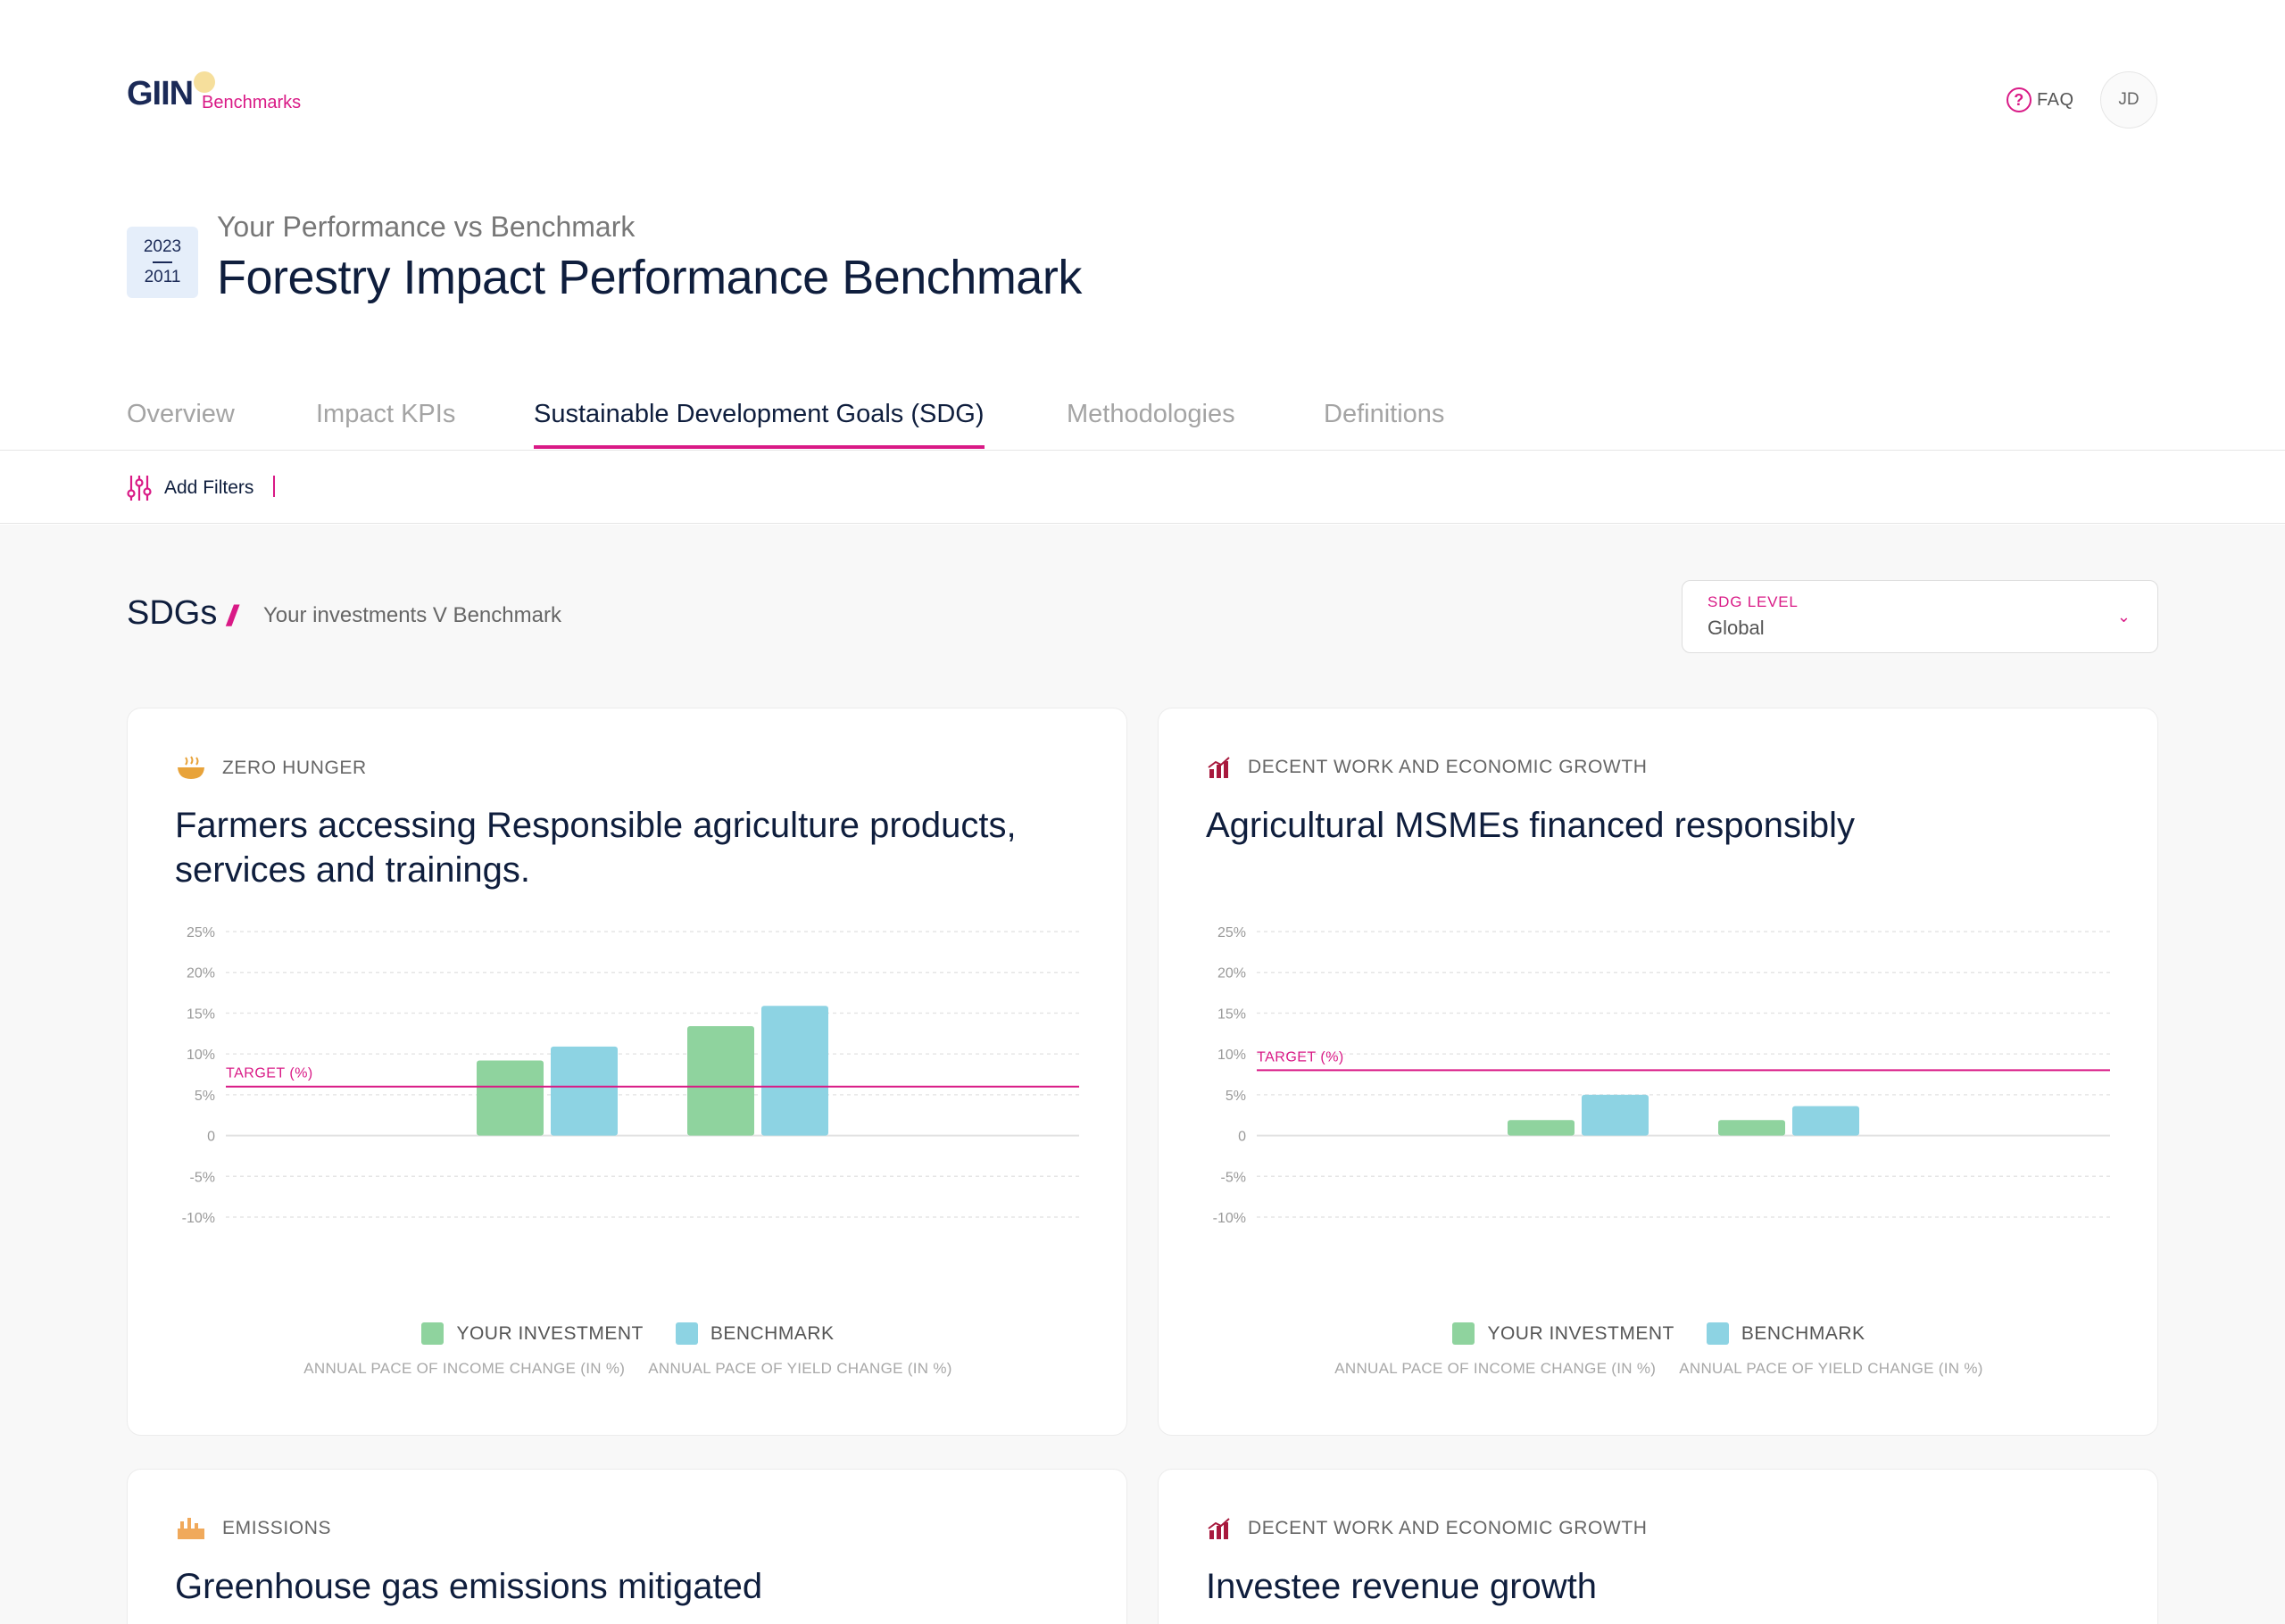  Describe the element at coordinates (191, 767) in the screenshot. I see `bowl-icon` at that location.